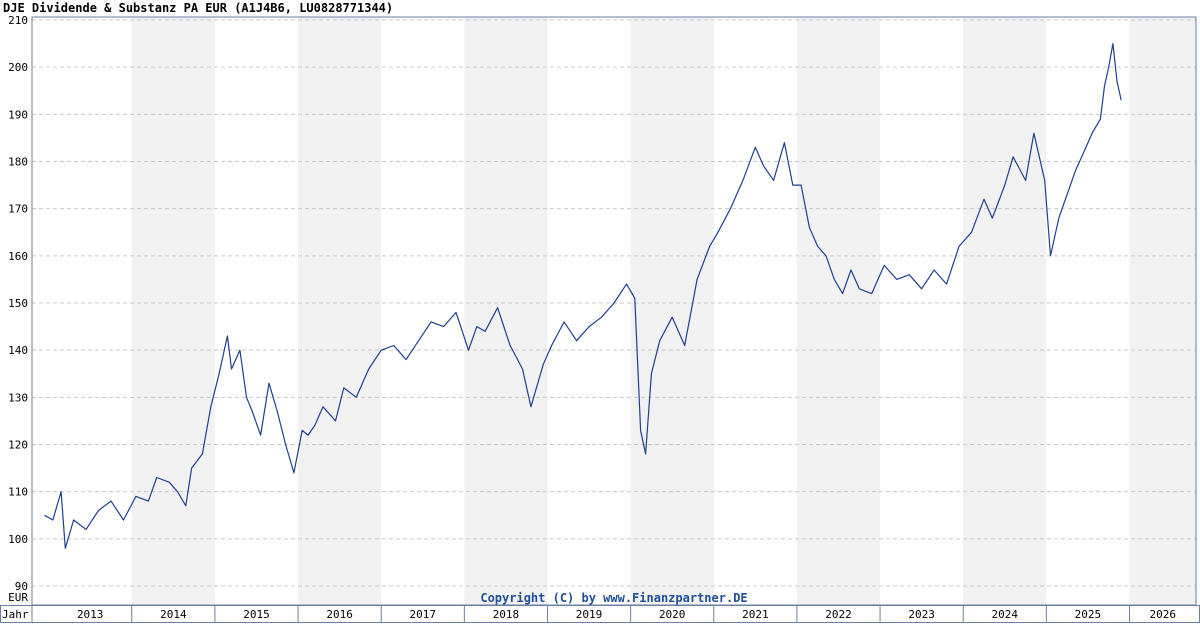  I want to click on y-tick-label-180: 180, so click(18, 162).